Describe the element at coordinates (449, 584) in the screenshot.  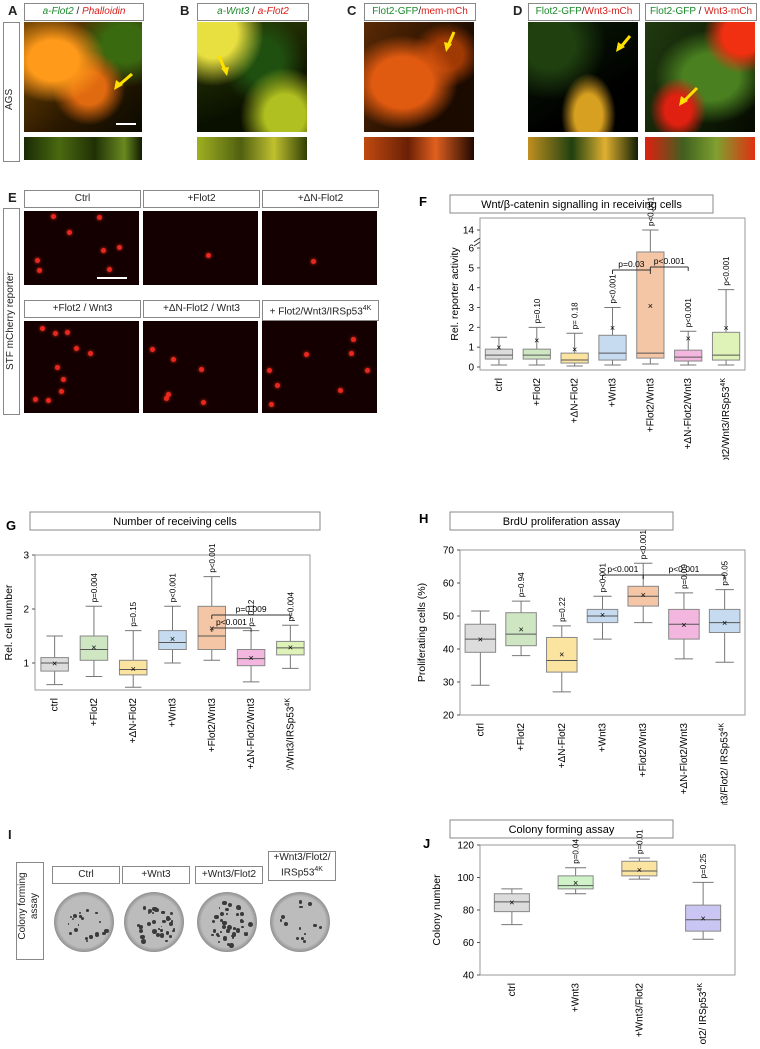
I see `y-tick-label: 60` at that location.